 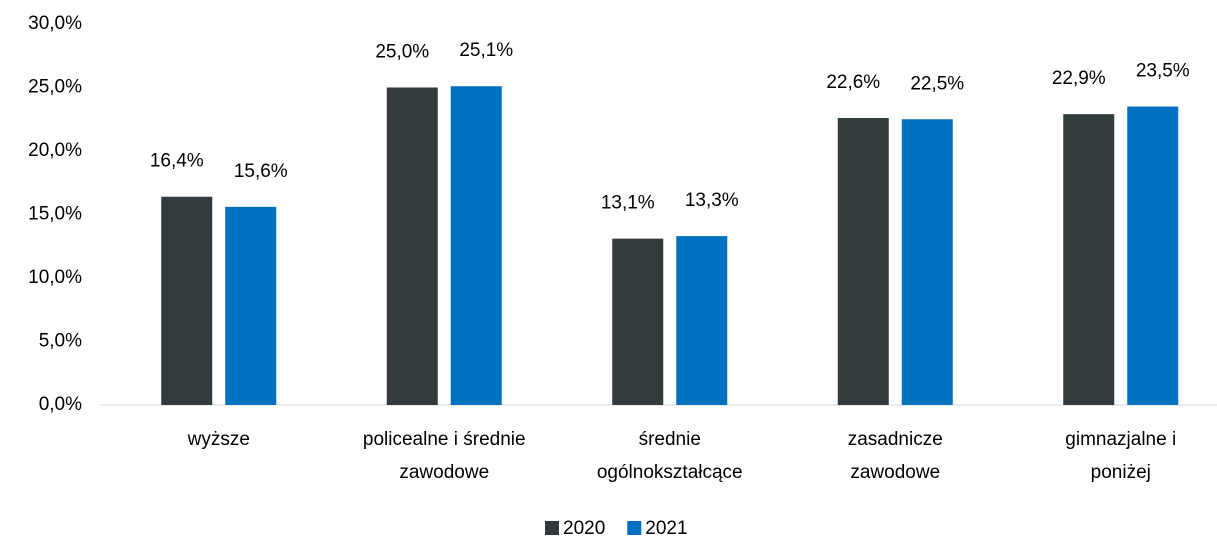 I want to click on y-tick-label: 30,0%, so click(x=55, y=23).